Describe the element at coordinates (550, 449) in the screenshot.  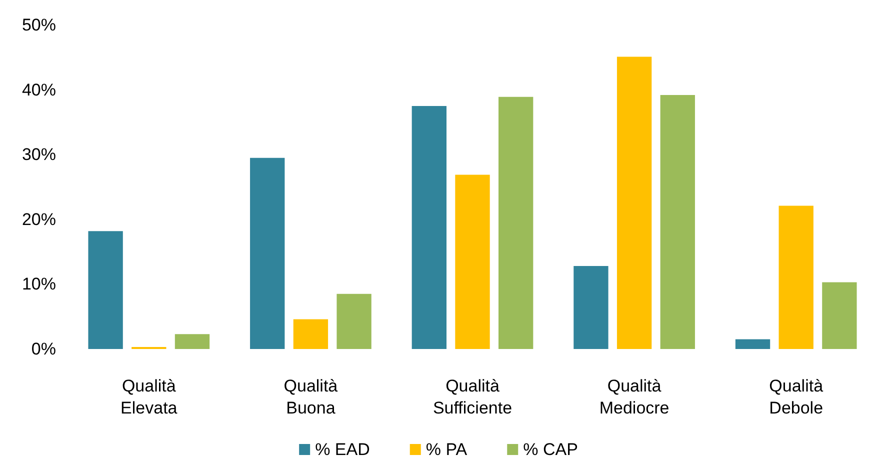
I see `legend-label: % CAP` at that location.